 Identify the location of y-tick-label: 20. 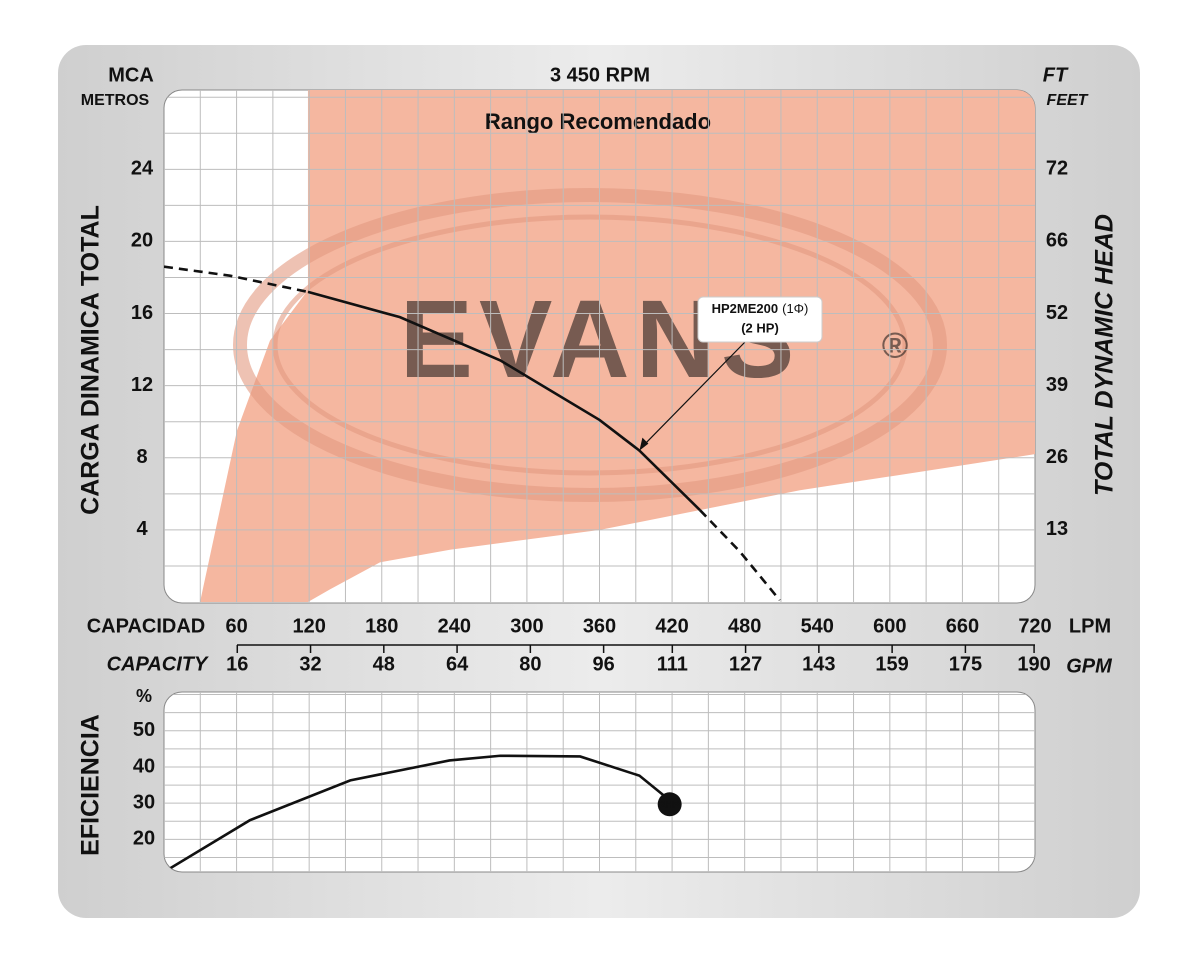
(142, 241).